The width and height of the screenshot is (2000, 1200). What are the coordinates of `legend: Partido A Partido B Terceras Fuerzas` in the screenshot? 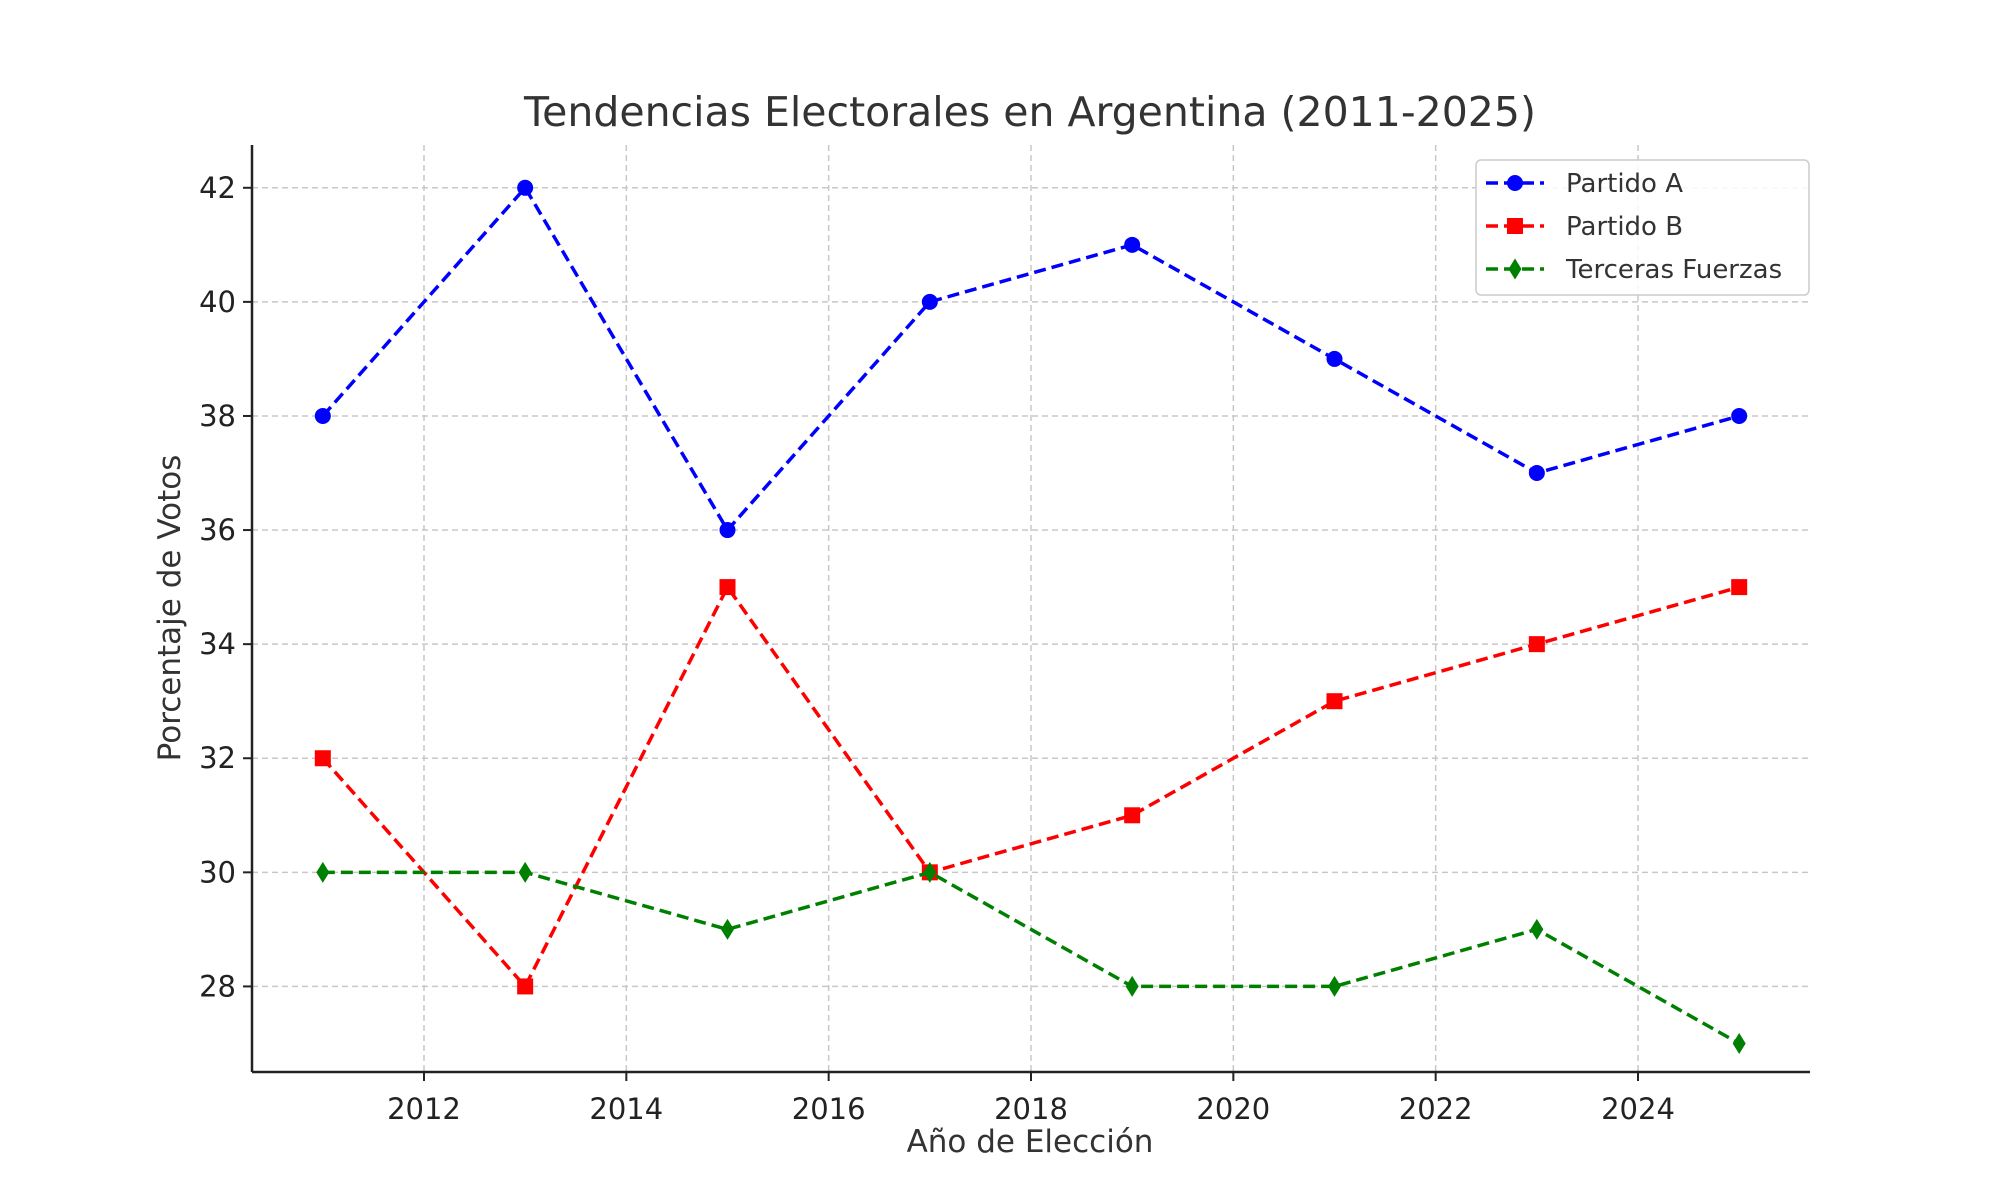 It's located at (1642, 227).